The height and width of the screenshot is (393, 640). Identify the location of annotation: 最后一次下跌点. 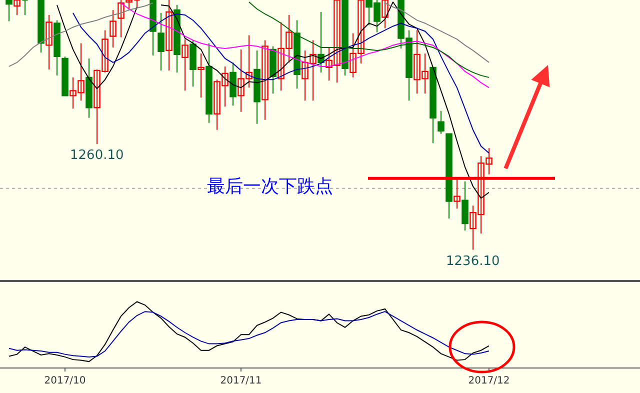
(270, 186).